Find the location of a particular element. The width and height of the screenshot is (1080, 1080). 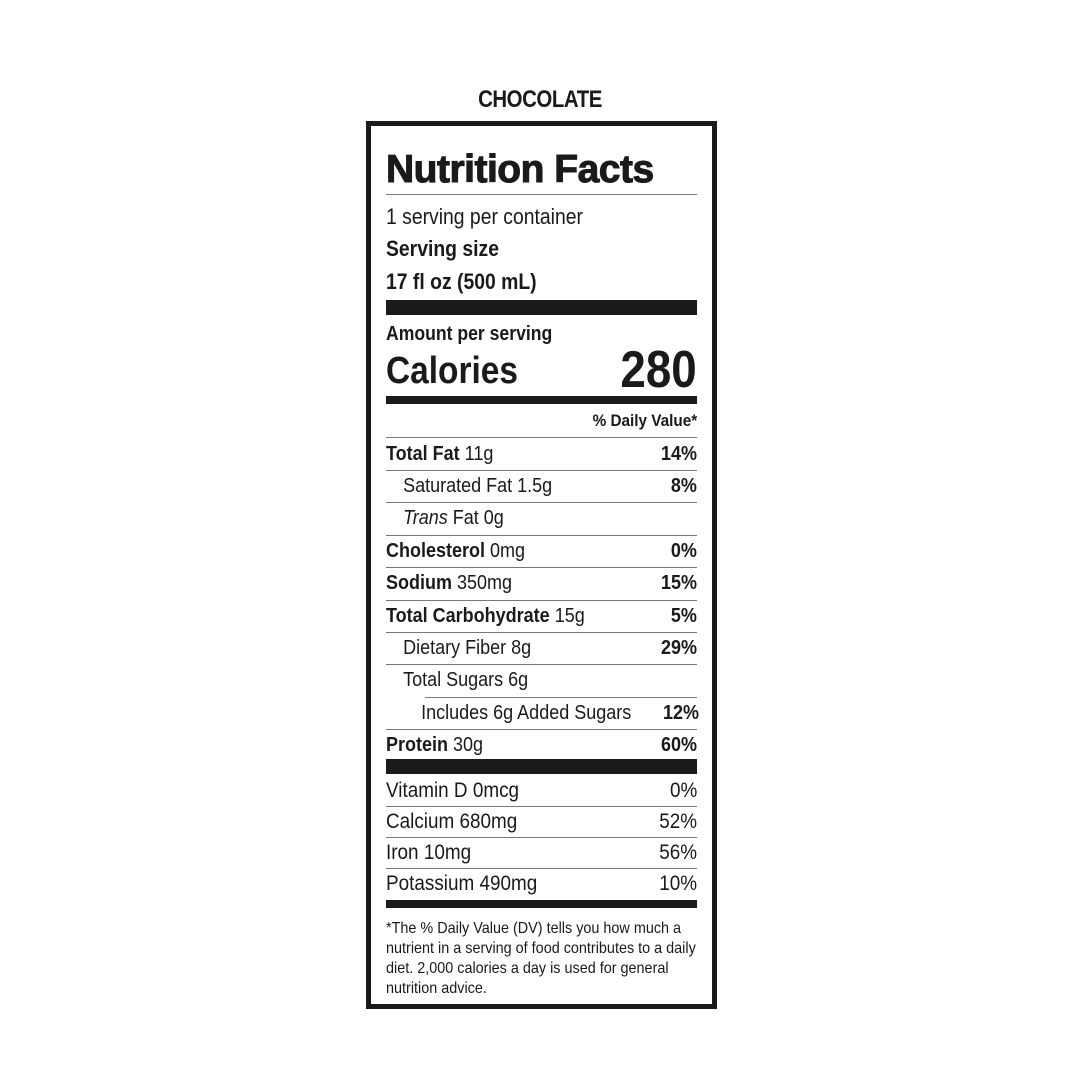

nutrient-label: Cholesterol is located at coordinates (436, 550).